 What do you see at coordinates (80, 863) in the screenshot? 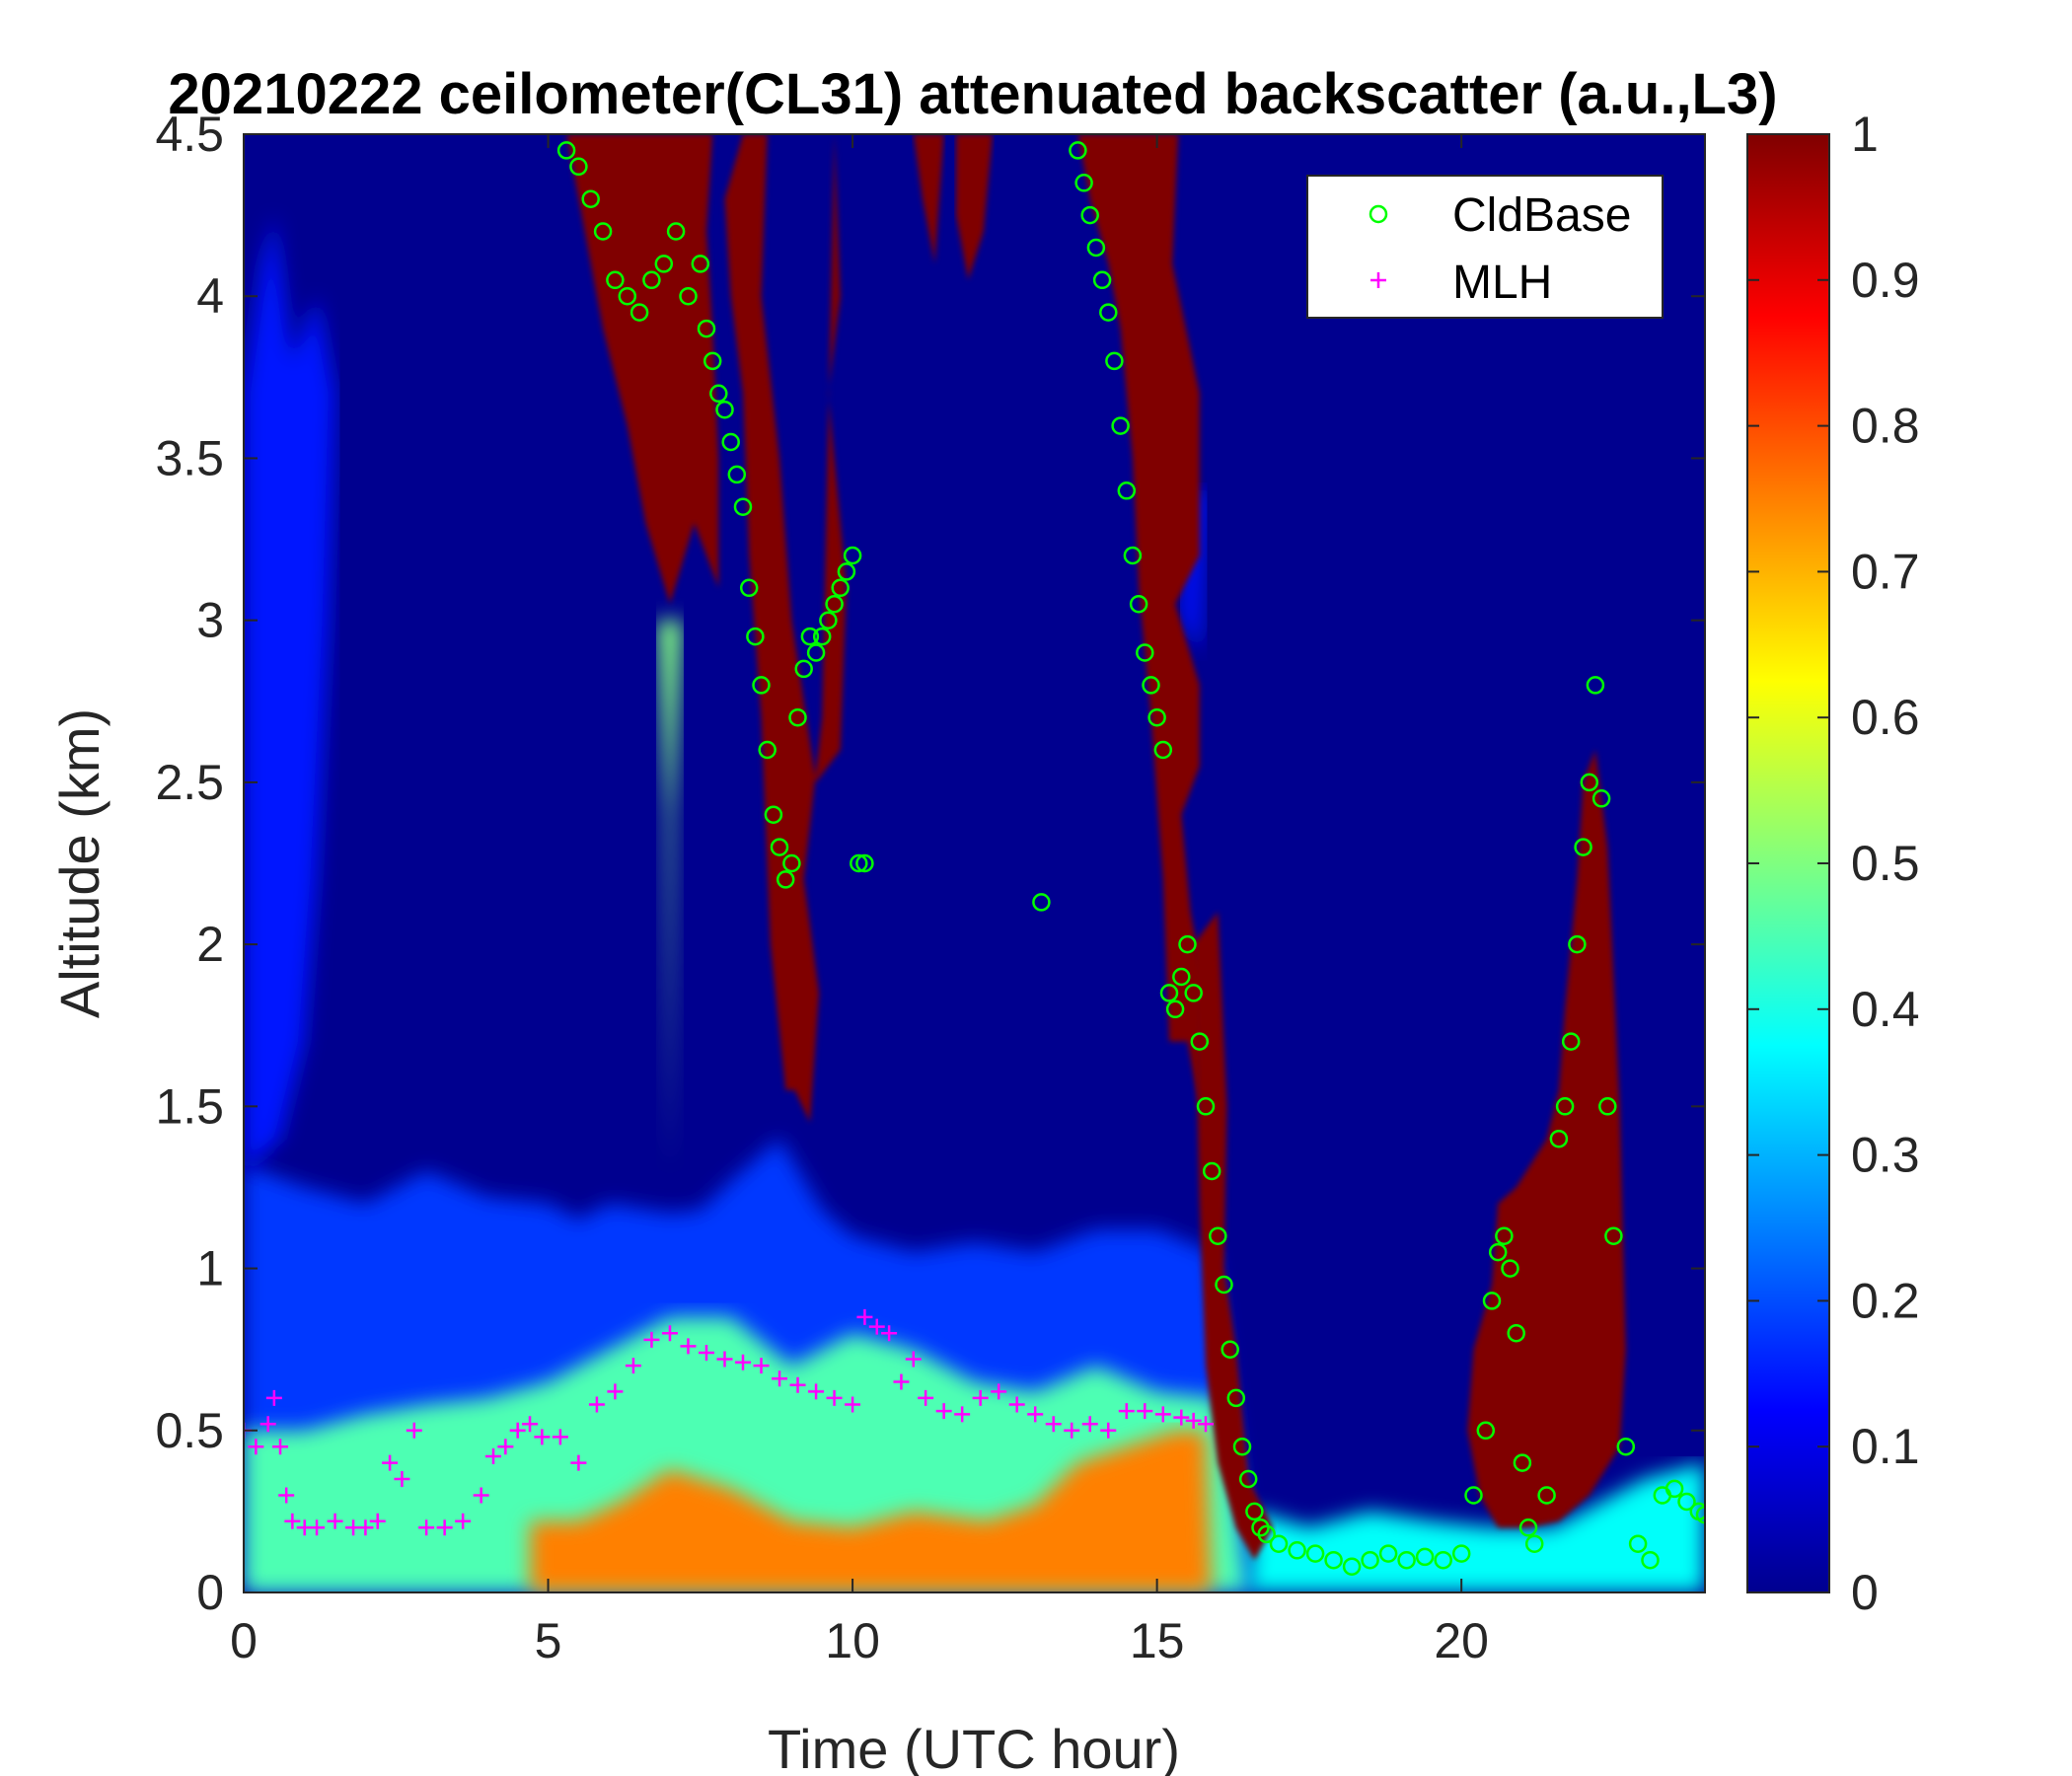
I see `y-axis-label: Altitude (km)` at bounding box center [80, 863].